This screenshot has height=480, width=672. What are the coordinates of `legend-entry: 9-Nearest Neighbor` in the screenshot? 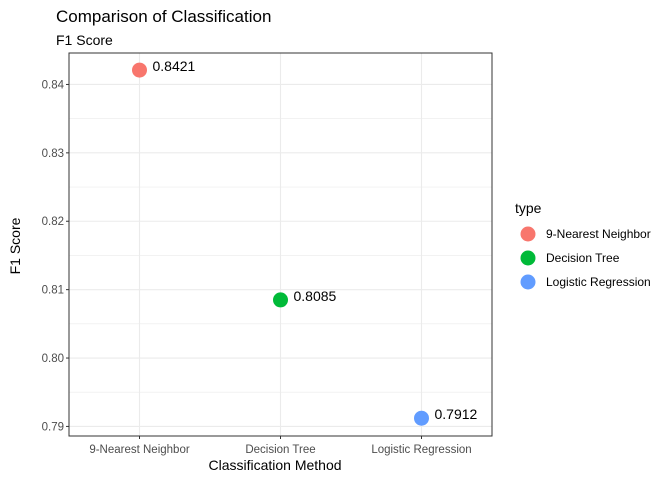 It's located at (598, 234).